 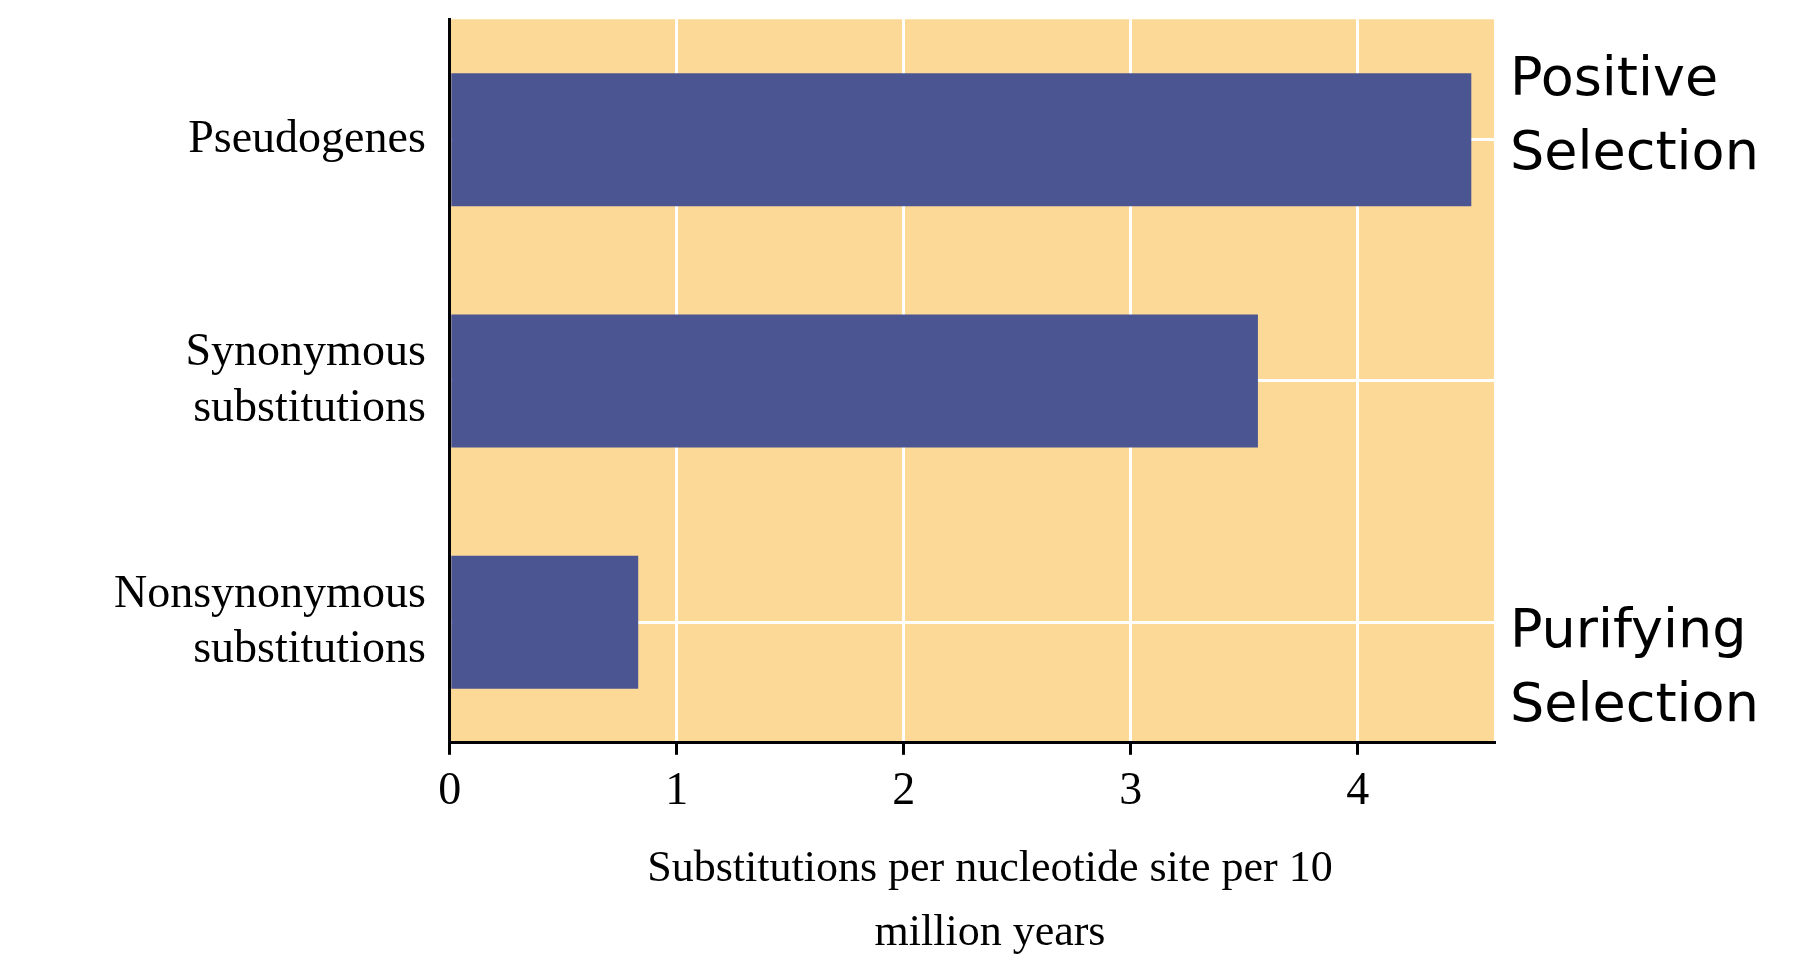 What do you see at coordinates (305, 377) in the screenshot?
I see `y-tick-label: Synonymous substitutions` at bounding box center [305, 377].